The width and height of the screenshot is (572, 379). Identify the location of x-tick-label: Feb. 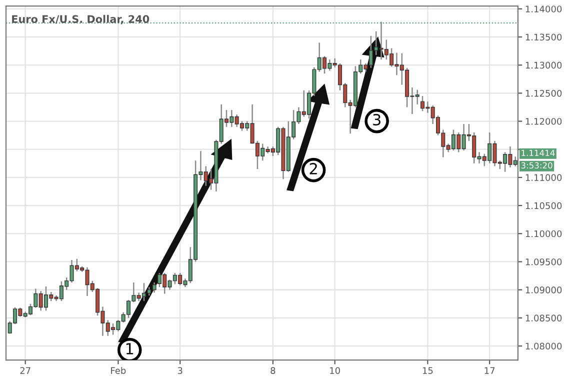
(118, 370).